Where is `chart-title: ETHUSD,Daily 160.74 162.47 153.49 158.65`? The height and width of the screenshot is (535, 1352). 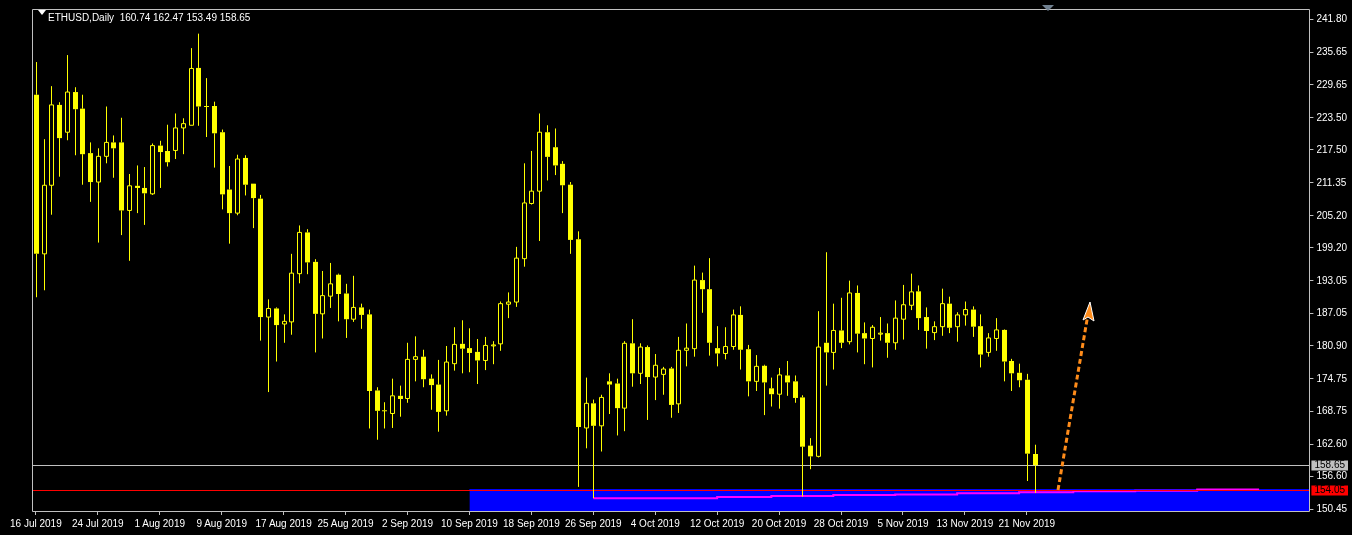 chart-title: ETHUSD,Daily 160.74 162.47 153.49 158.65 is located at coordinates (149, 17).